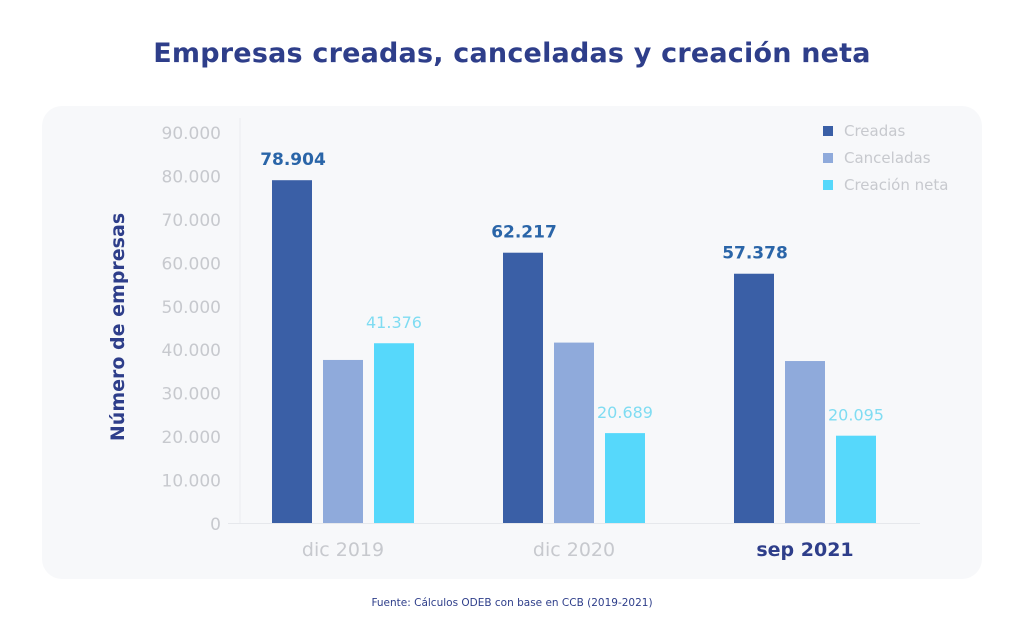  Describe the element at coordinates (215, 525) in the screenshot. I see `y-tick-label: 0` at that location.